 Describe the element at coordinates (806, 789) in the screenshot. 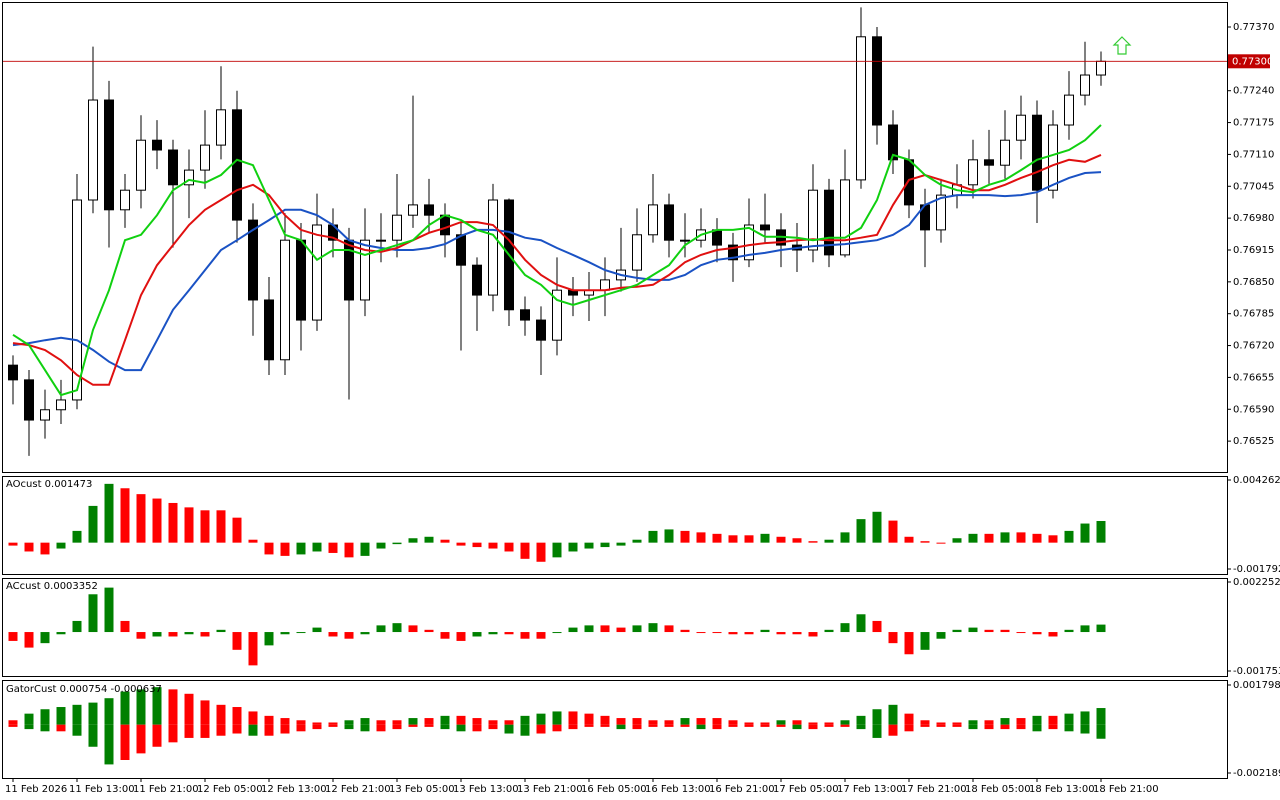

I see `x-tick-label: 17 Feb 05:00` at that location.